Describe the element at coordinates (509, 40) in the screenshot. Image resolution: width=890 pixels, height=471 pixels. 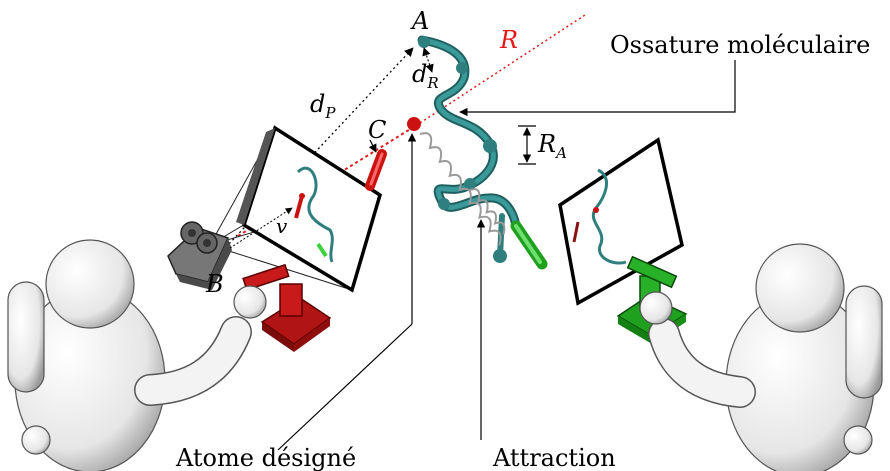
I see `label-ray-r: R` at that location.